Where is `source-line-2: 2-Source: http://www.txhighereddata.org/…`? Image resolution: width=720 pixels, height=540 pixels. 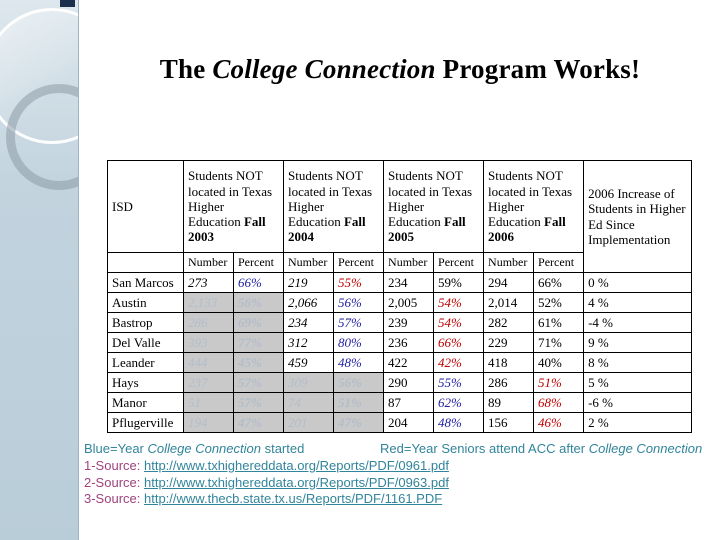
source-line-2: 2-Source: http://www.txhighereddata.org/… is located at coordinates (400, 483).